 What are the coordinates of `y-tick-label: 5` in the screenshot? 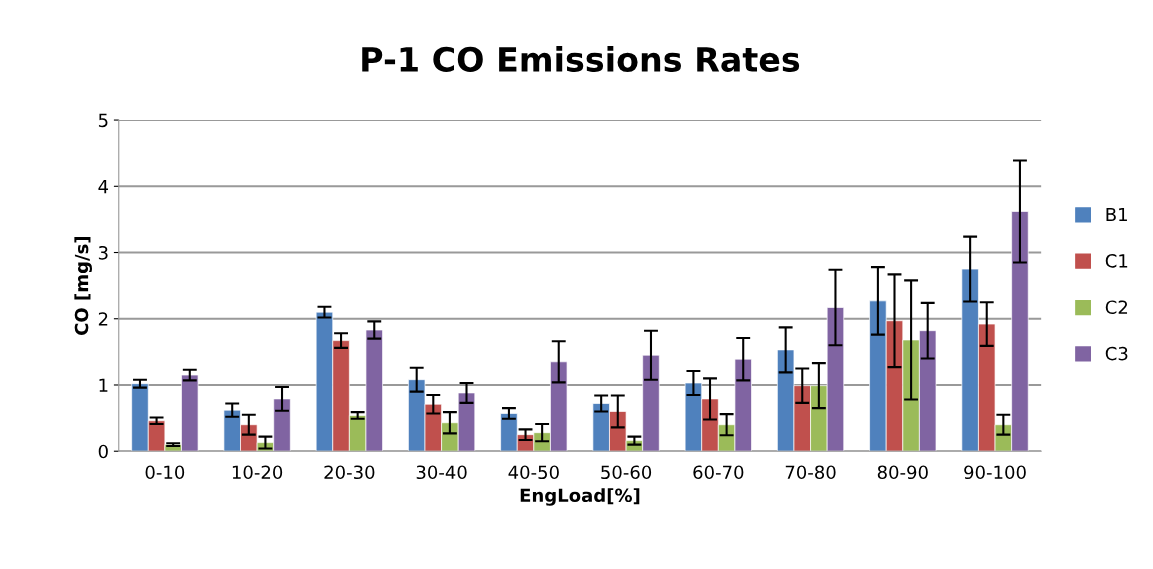 It's located at (103, 120).